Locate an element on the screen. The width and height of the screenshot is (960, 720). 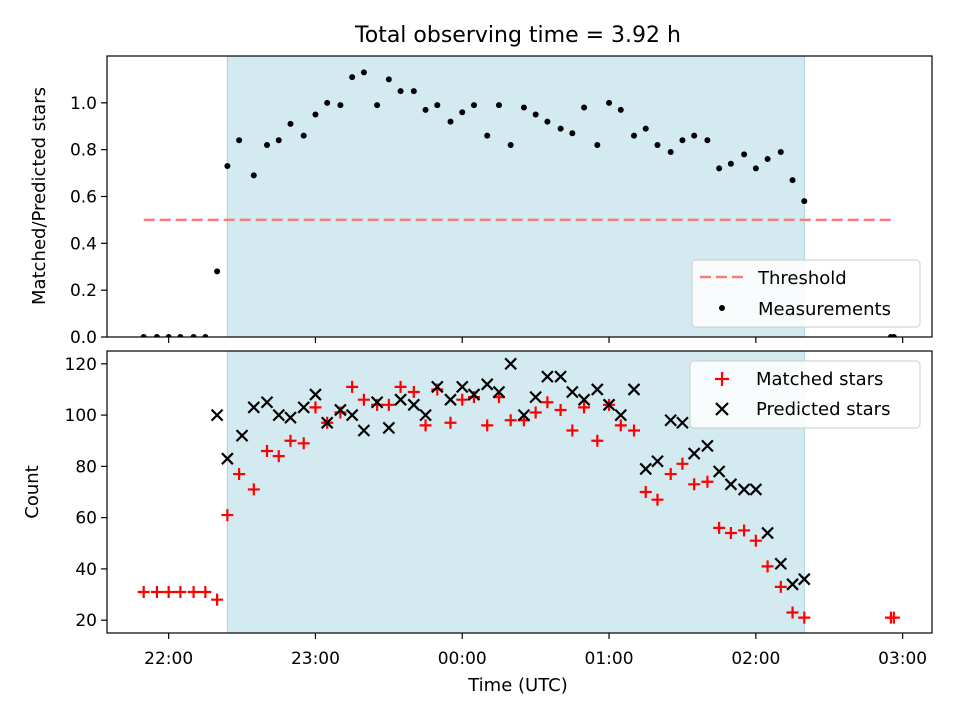
y-tick-label: 1.0 is located at coordinates (83, 104).